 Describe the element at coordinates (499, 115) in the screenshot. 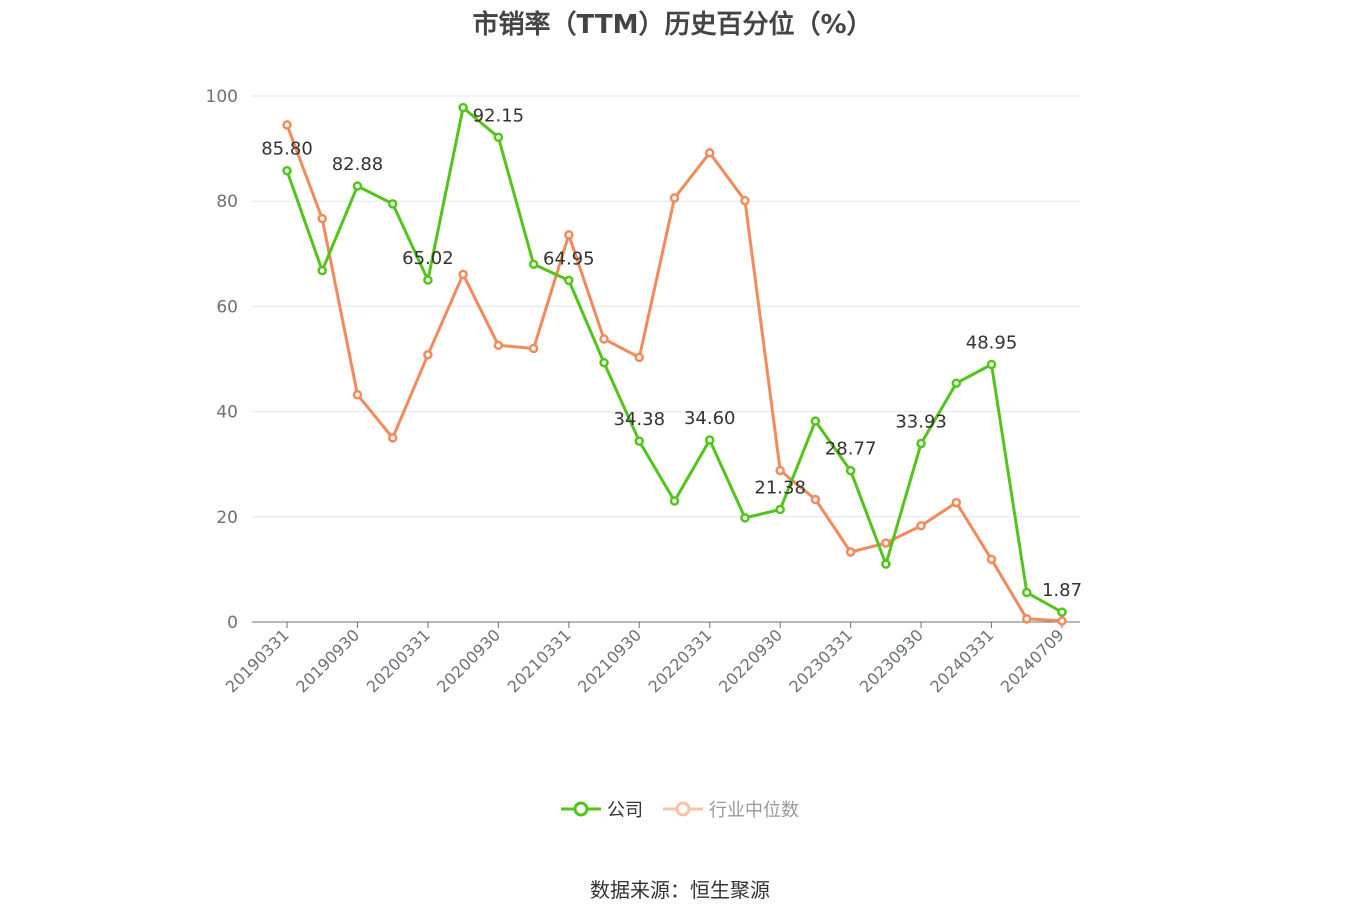

I see `data-label: 92.15` at that location.